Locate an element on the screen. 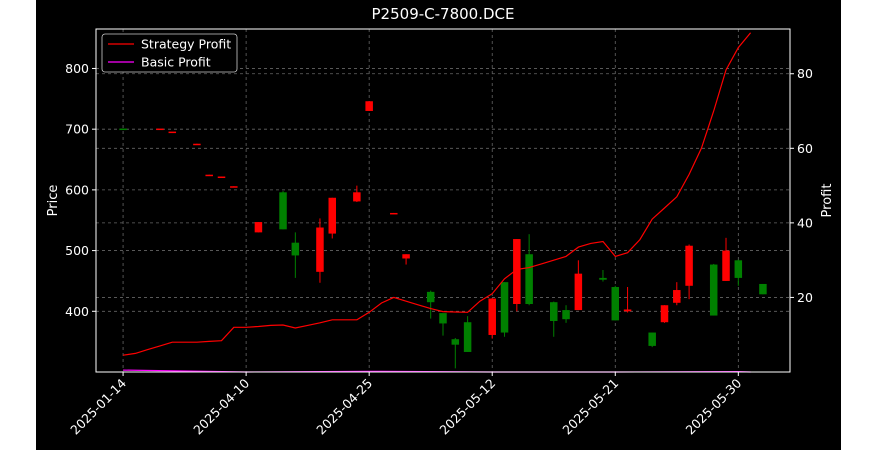 The image size is (878, 450). y-tick-label-left: 600 is located at coordinates (77, 189).